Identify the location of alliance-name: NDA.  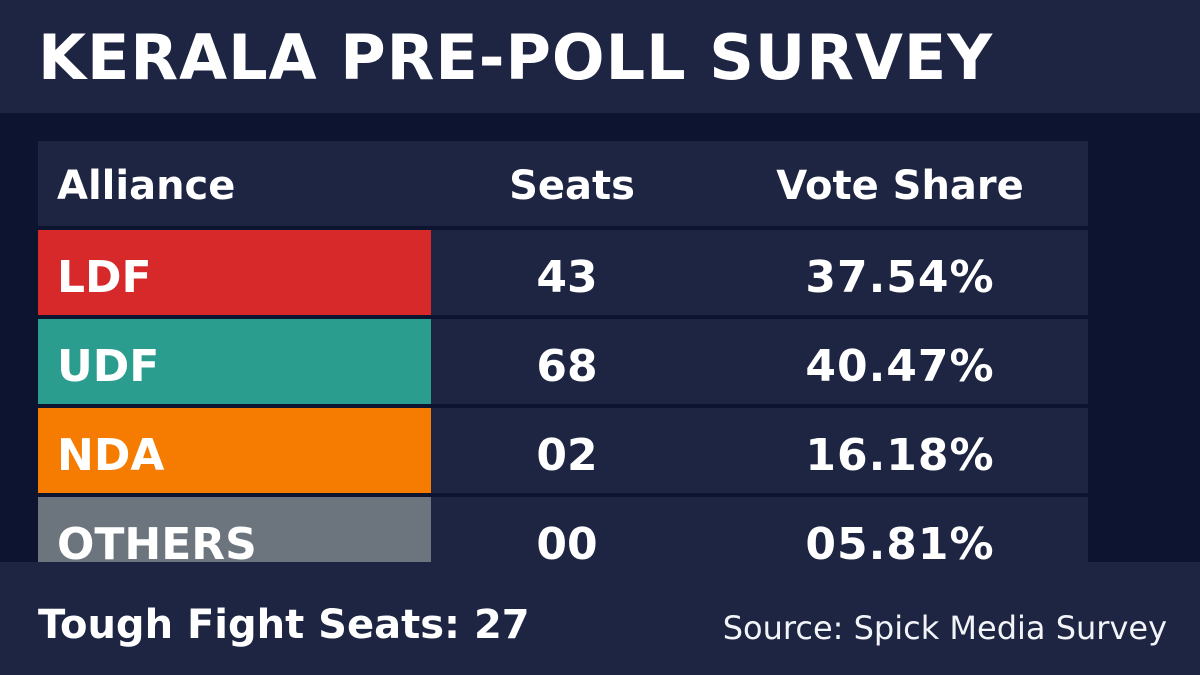
(234, 450).